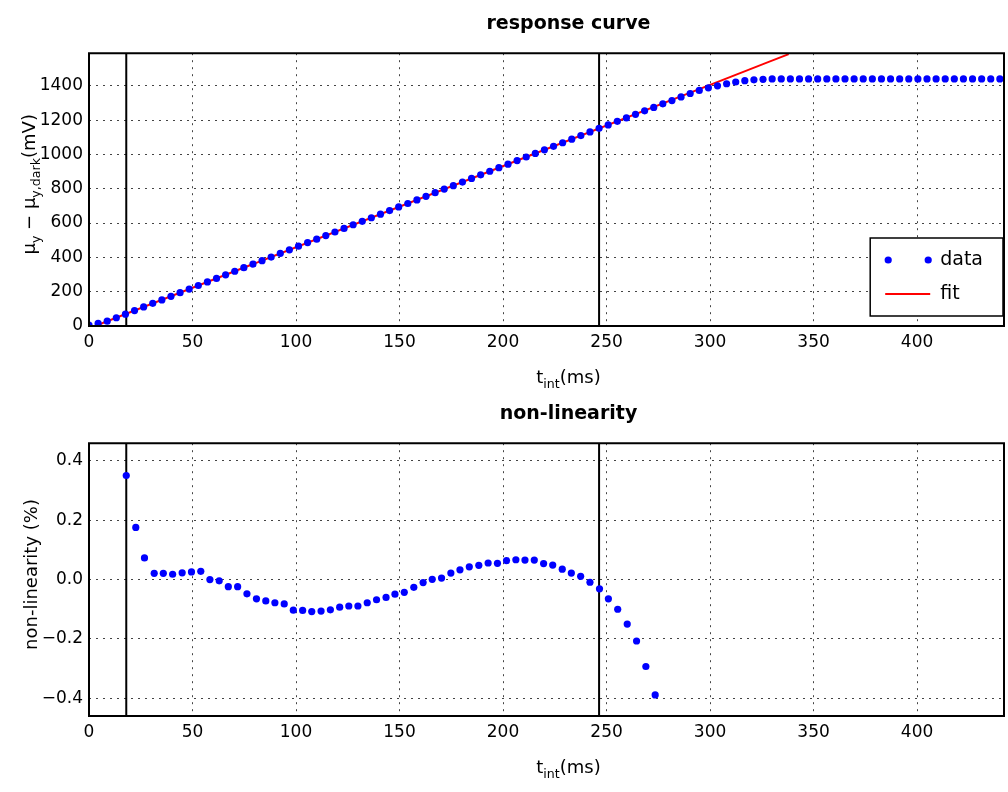 The width and height of the screenshot is (1008, 792). Describe the element at coordinates (66, 221) in the screenshot. I see `y-tick-label: 600` at that location.